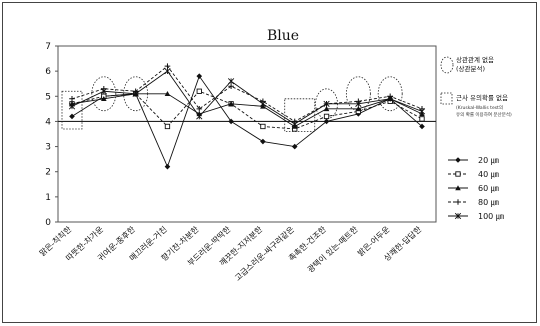 This screenshot has width=540, height=326. What do you see at coordinates (48, 122) in the screenshot?
I see `y-tick-label: 4` at bounding box center [48, 122].